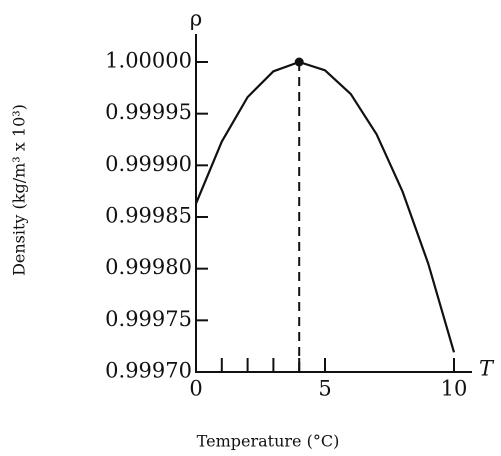  I want to click on y-tick-label: 0.99990, so click(148, 164).